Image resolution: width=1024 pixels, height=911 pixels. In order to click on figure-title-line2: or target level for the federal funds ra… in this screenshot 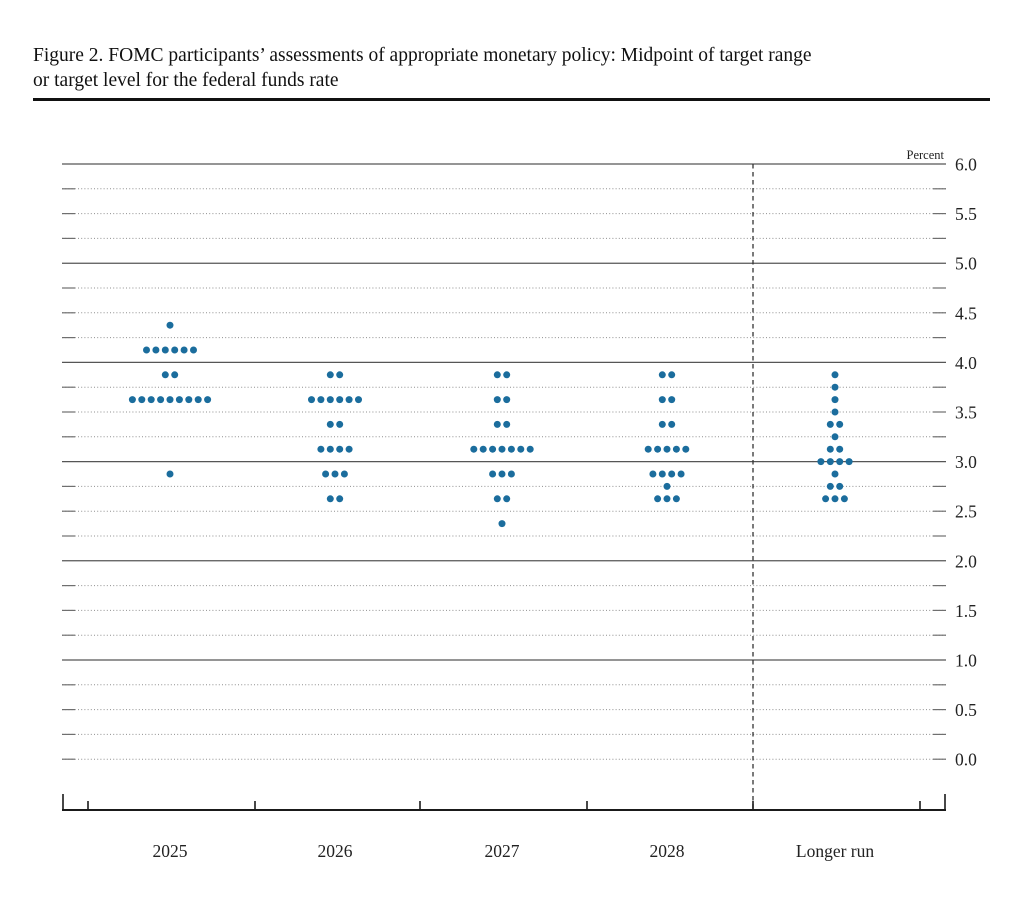, I will do `click(186, 80)`.